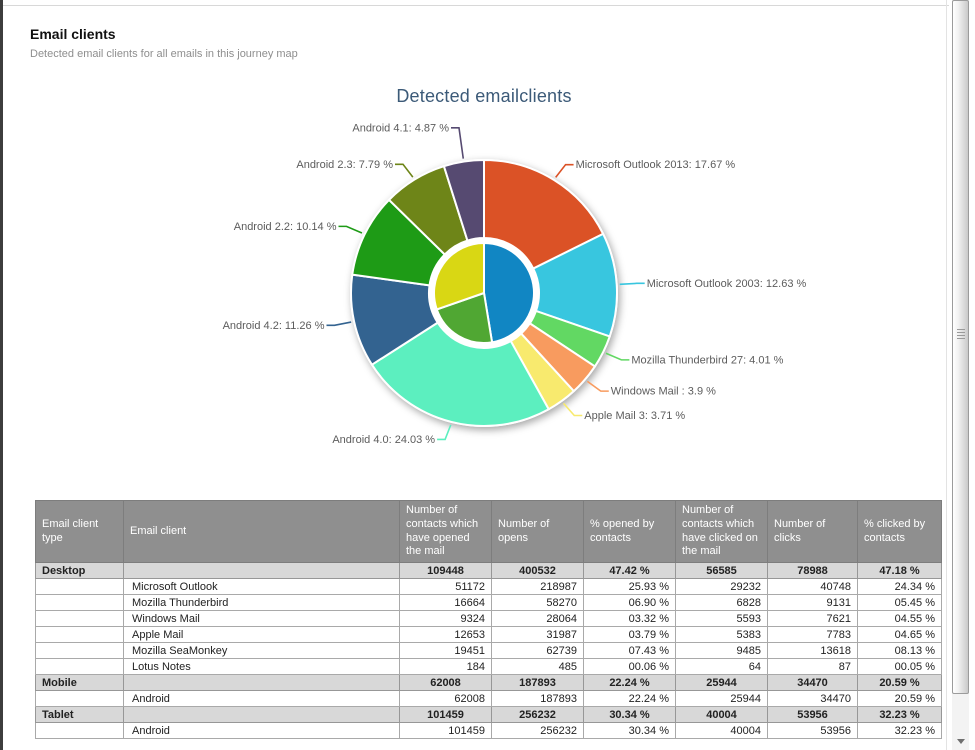  What do you see at coordinates (537, 650) in the screenshot?
I see `value-cell: 62739` at bounding box center [537, 650].